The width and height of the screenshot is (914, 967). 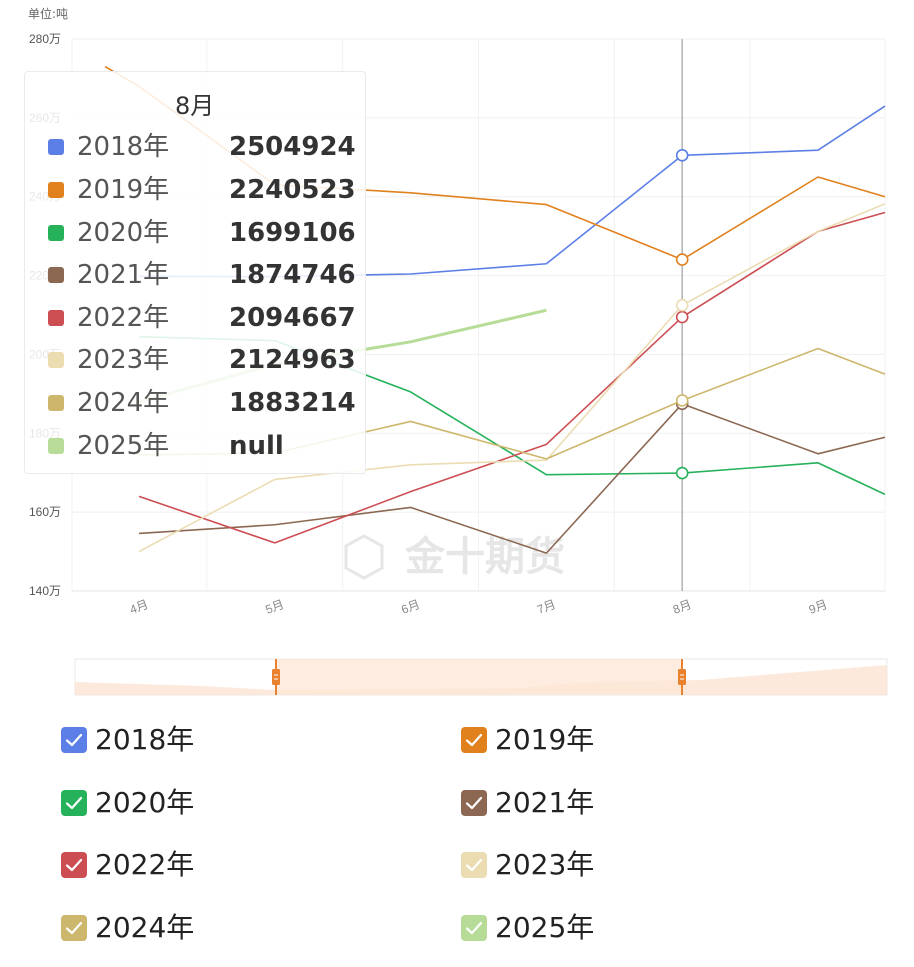 I want to click on zoom-slider-selection, so click(x=479, y=677).